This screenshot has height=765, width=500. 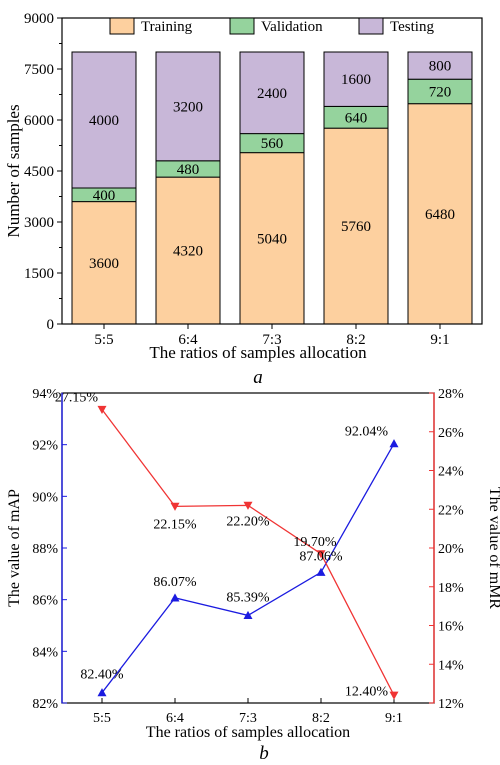 I want to click on left-y-axis-ticks: 82% 84% 86% 88% 90% 92% 94%, so click(x=49, y=549).